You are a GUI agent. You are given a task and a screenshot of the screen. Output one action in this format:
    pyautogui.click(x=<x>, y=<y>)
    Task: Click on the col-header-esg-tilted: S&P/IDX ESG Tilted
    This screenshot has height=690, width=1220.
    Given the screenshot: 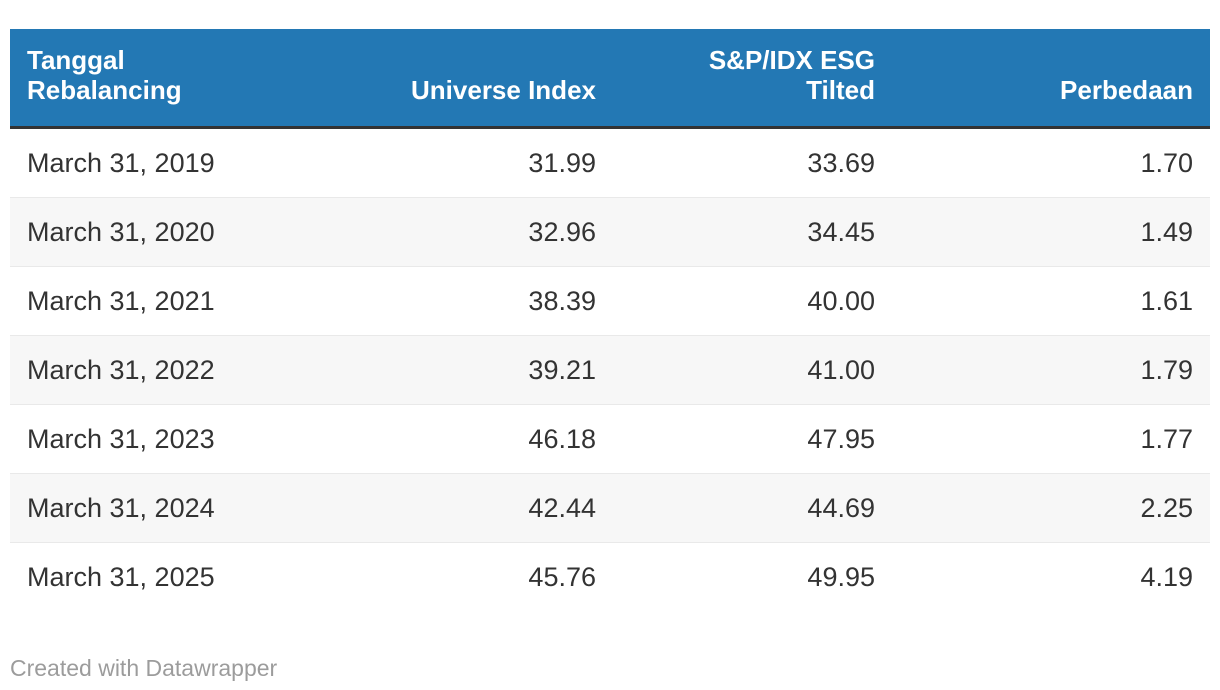 What is the action you would take?
    pyautogui.click(x=752, y=79)
    